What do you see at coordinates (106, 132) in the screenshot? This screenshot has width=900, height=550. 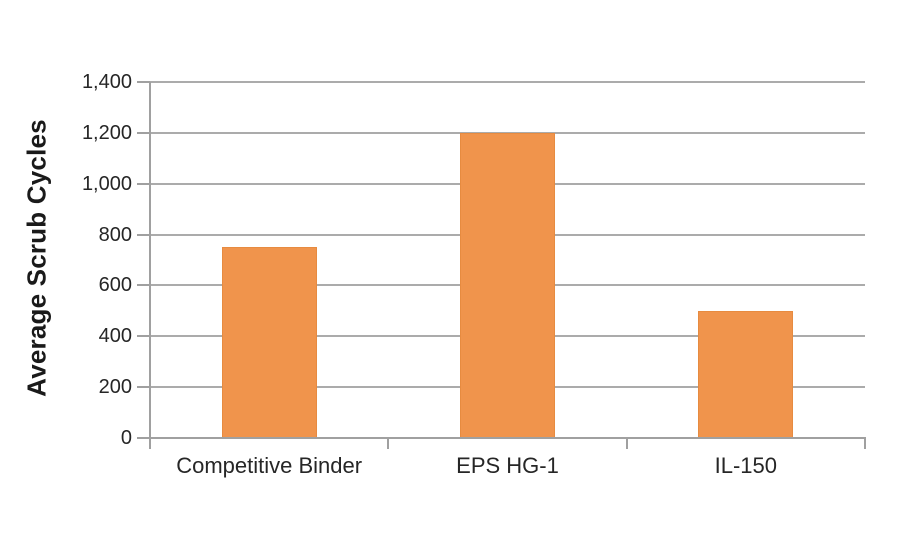 I see `y-tick-label-1200: 1,200` at bounding box center [106, 132].